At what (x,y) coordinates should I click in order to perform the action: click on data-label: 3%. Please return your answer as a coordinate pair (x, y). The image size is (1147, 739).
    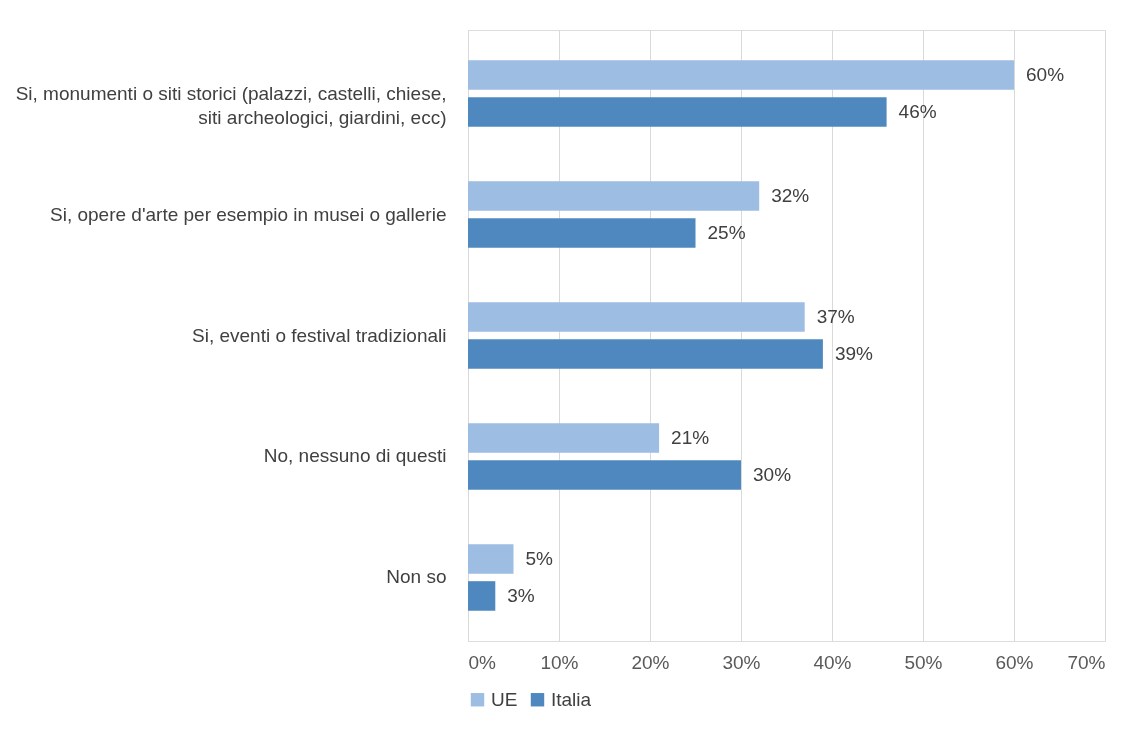
    Looking at the image, I should click on (521, 595).